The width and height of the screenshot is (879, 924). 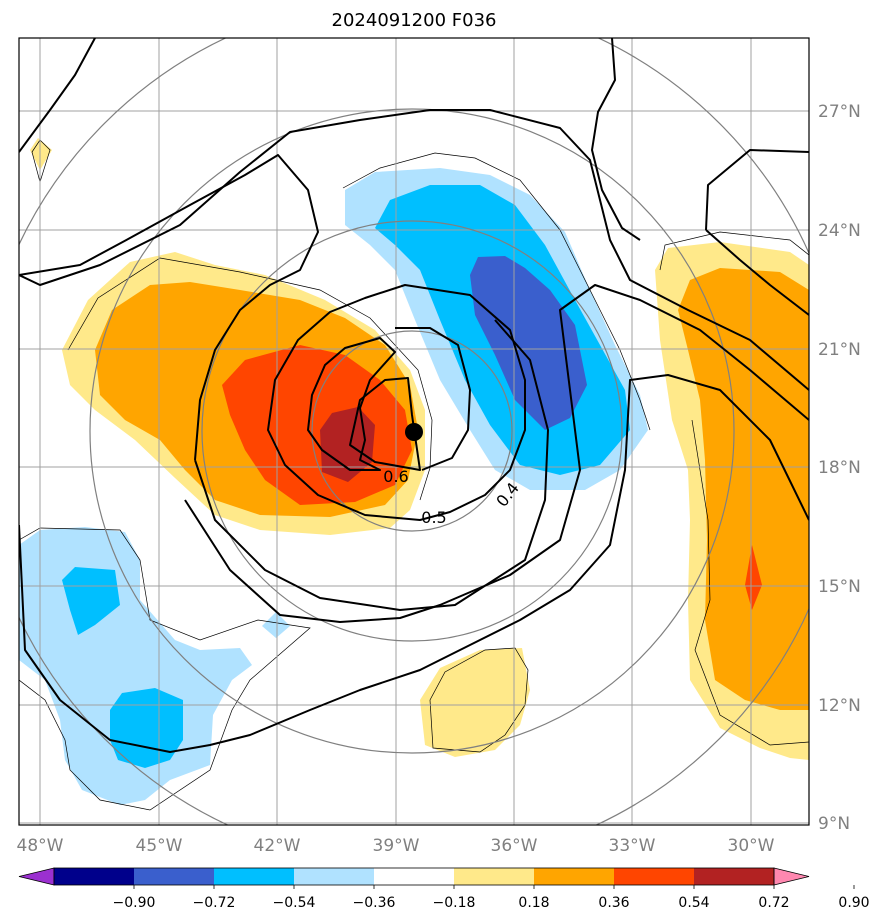 What do you see at coordinates (839, 587) in the screenshot?
I see `y-tick-label: 15°N` at bounding box center [839, 587].